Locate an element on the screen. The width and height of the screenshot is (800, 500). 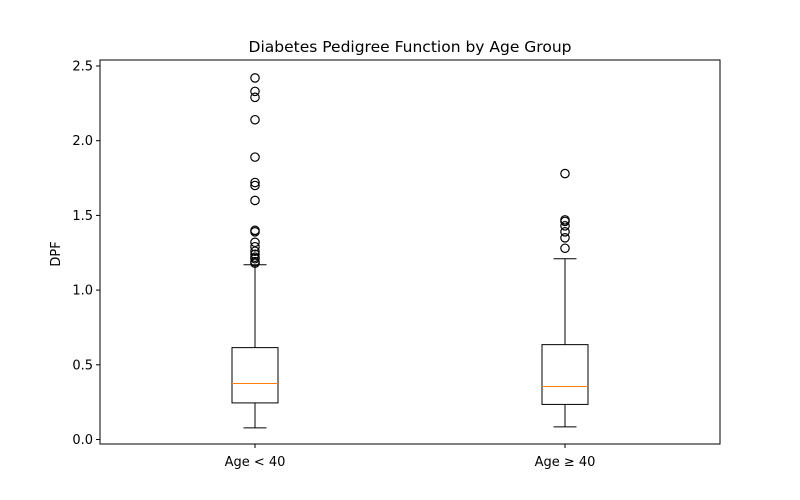
chart-title: Diabetes Pedigree Function by Age Group is located at coordinates (410, 47).